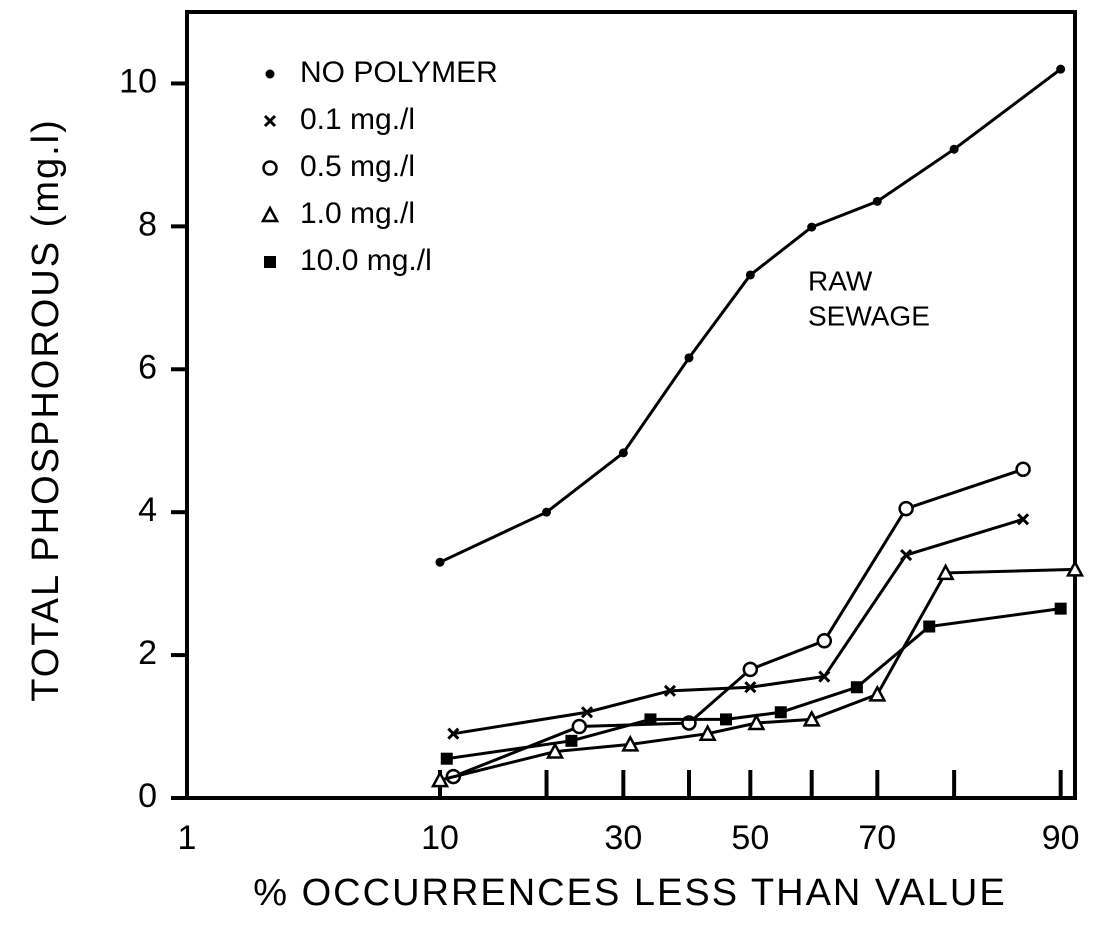  What do you see at coordinates (147, 796) in the screenshot?
I see `y-tick-label: 0` at bounding box center [147, 796].